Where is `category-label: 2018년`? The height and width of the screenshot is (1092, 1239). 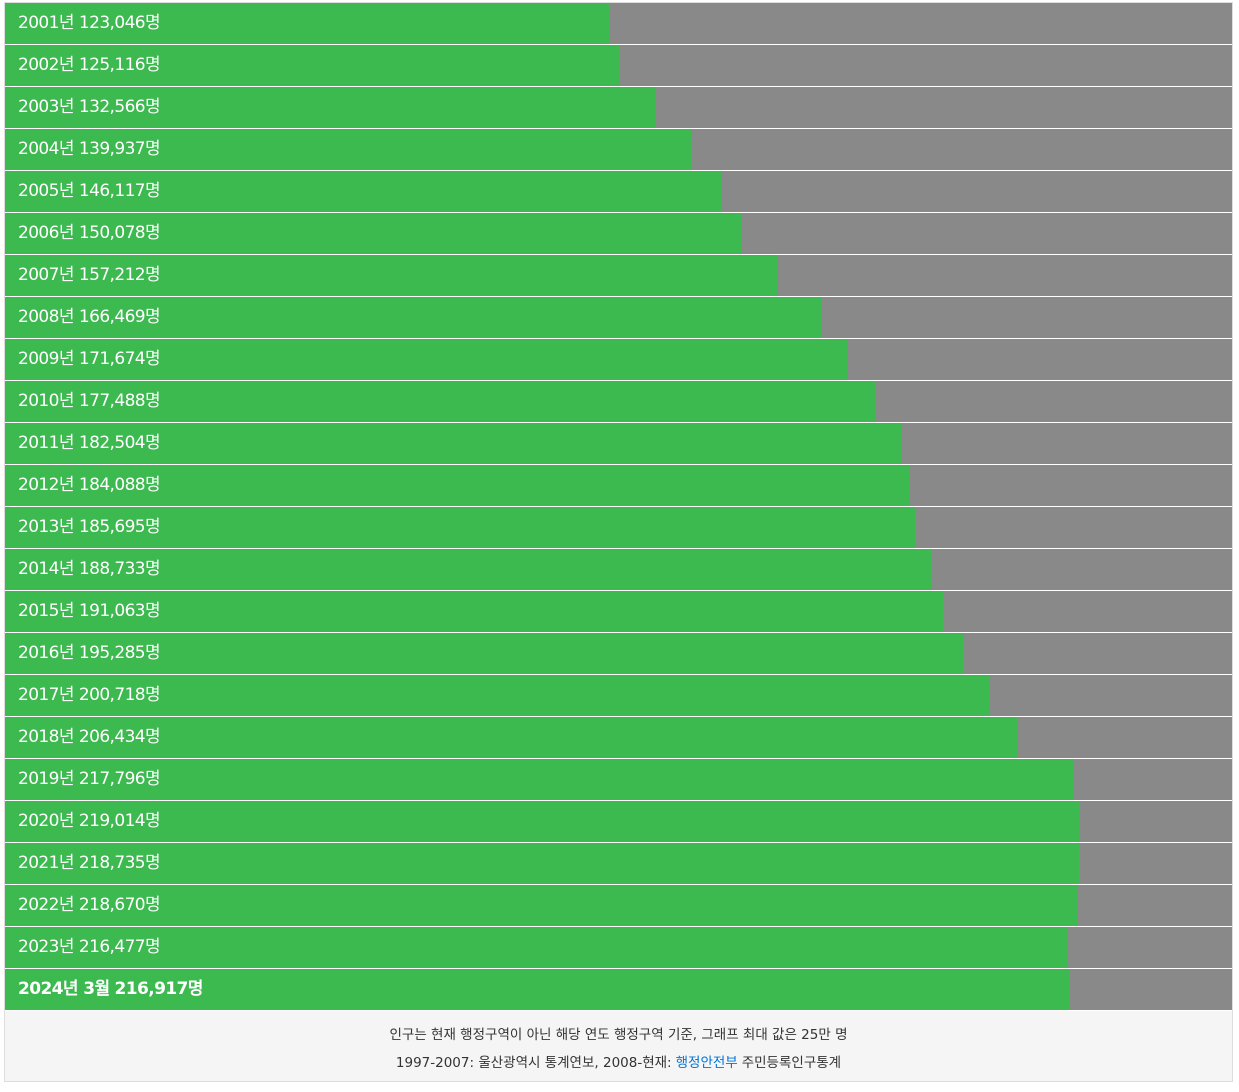
category-label: 2018년 is located at coordinates (46, 737).